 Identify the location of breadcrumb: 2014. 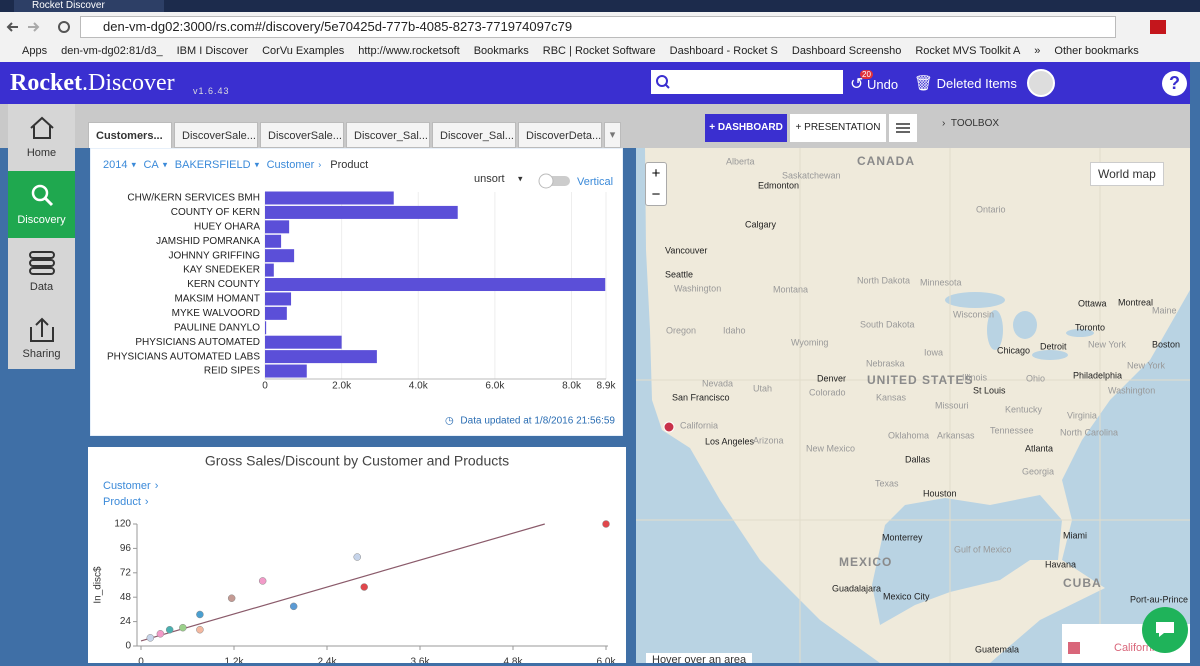
(115, 165).